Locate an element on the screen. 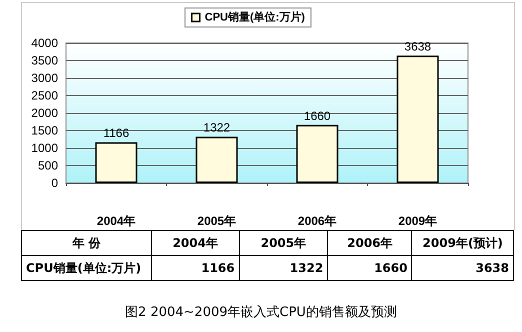 This screenshot has height=332, width=522. category-label: 2009年(预计) is located at coordinates (463, 243).